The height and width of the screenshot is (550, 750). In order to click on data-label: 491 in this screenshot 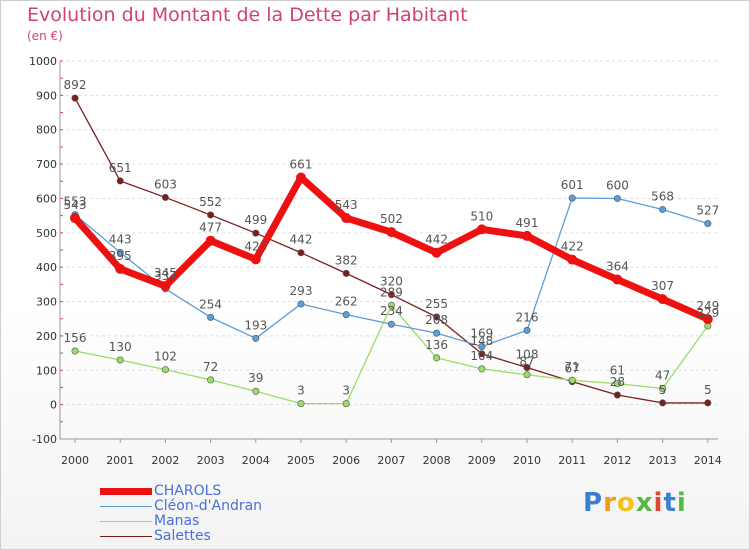, I will do `click(527, 223)`.